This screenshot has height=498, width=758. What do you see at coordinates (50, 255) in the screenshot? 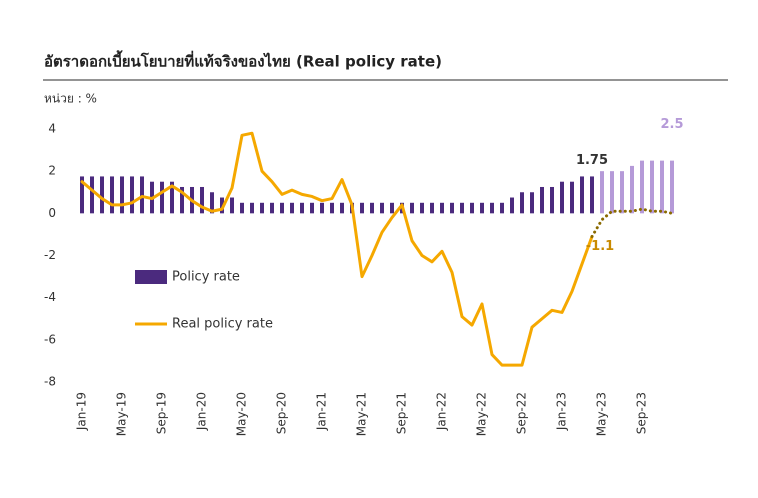
I see `y-tick-label: -2` at bounding box center [50, 255].